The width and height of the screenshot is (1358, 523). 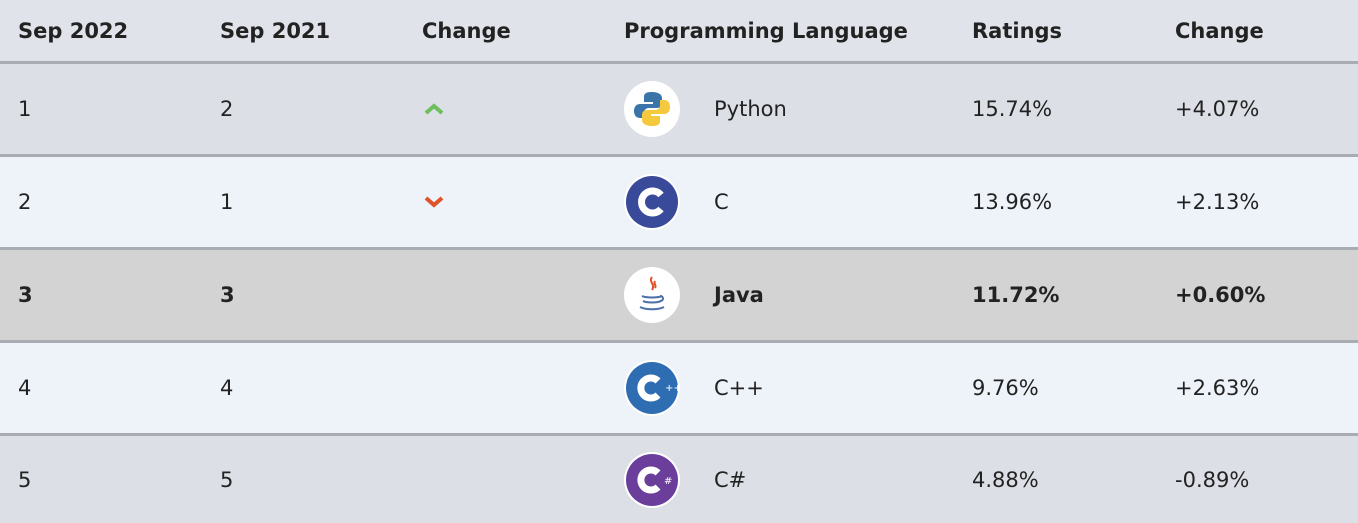 I want to click on rank-2022: 4, so click(x=25, y=388).